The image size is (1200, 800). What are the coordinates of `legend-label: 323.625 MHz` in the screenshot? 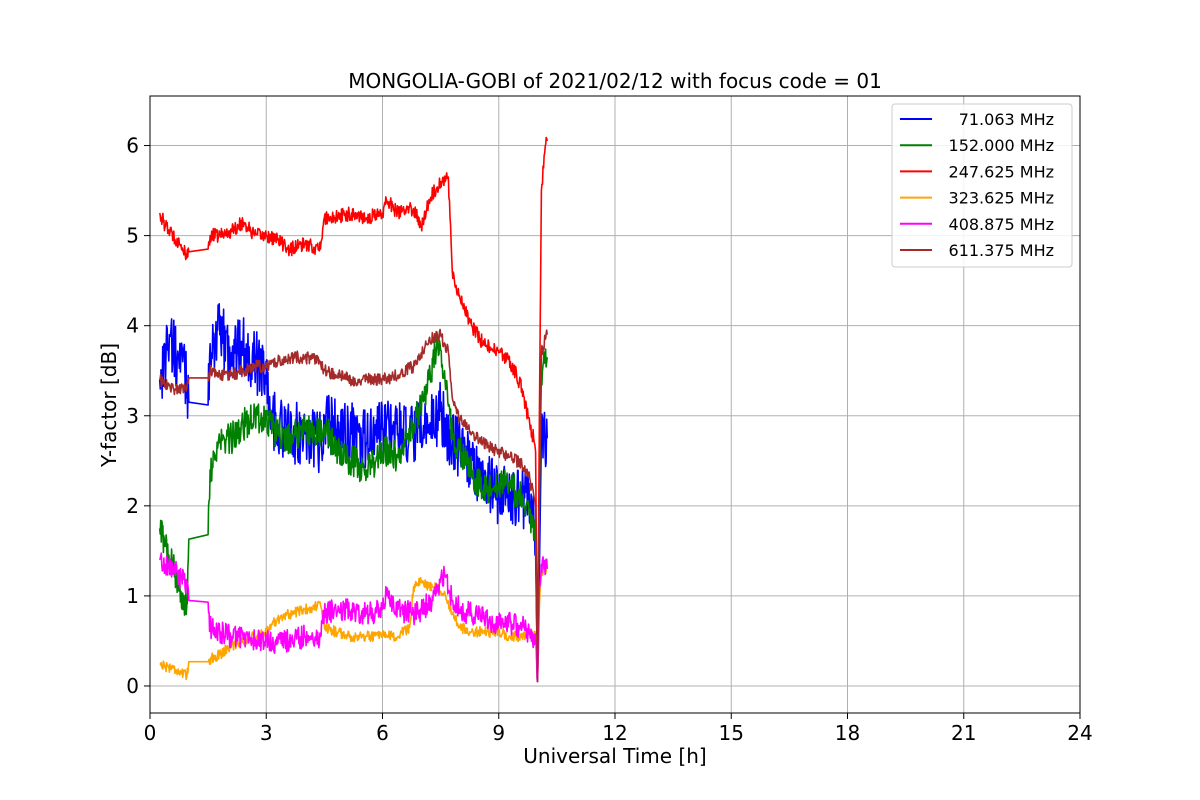 It's located at (1001, 198).